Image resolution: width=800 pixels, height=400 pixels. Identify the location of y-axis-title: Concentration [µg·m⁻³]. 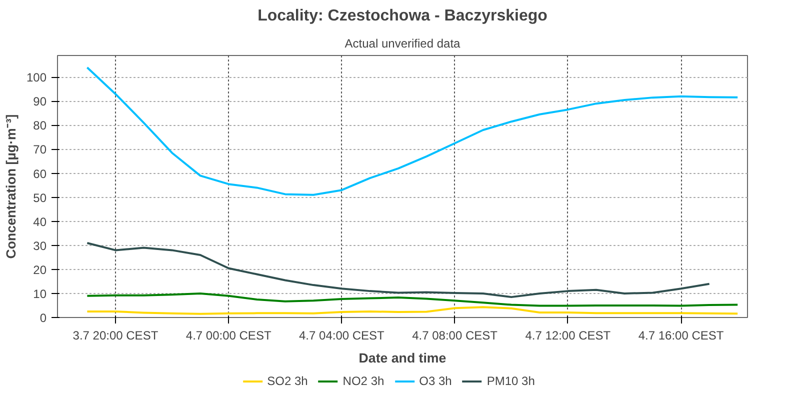
(10, 186).